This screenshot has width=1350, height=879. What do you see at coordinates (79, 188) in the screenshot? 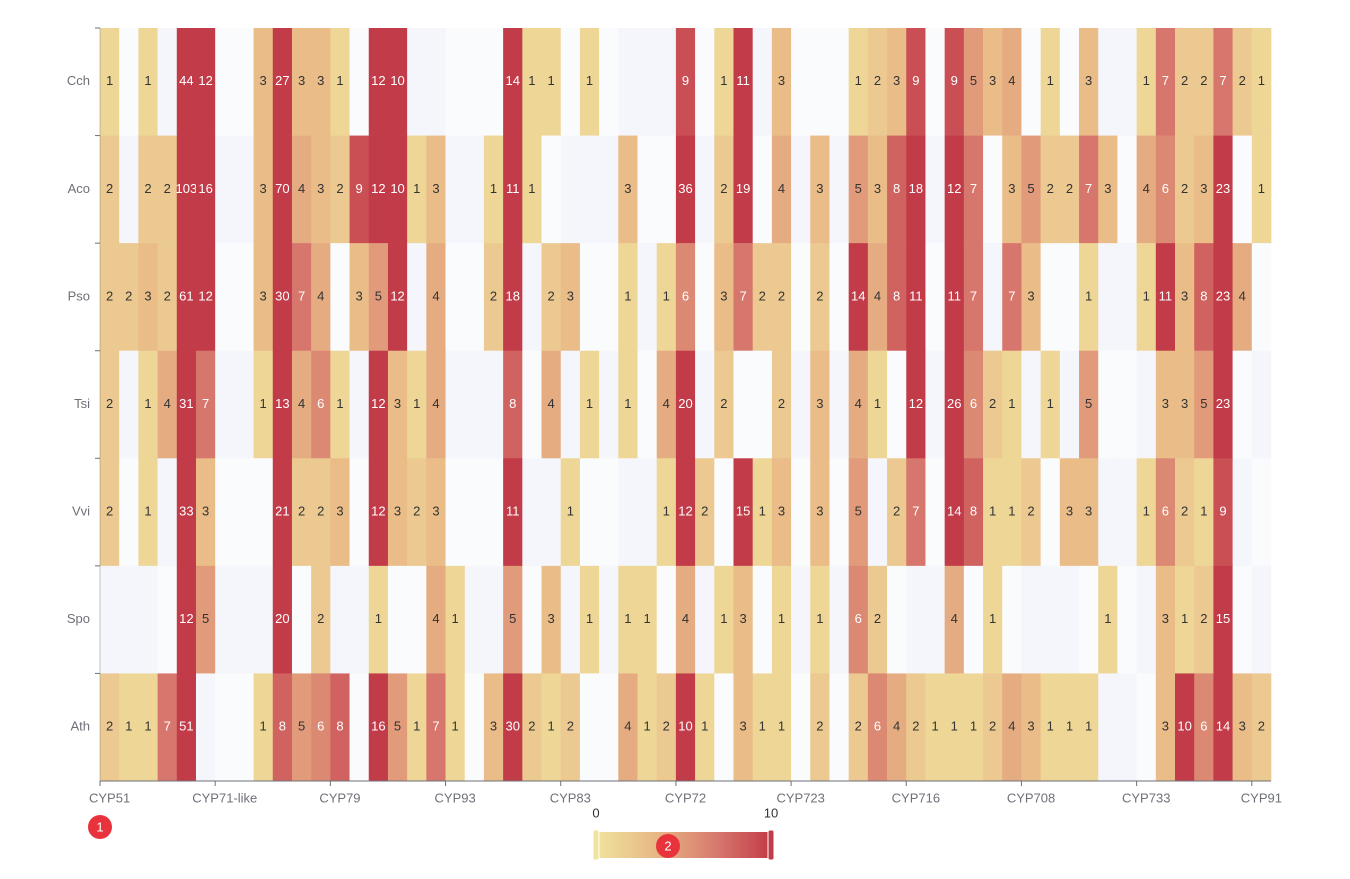
I see `y-tick-label: Aco` at bounding box center [79, 188].